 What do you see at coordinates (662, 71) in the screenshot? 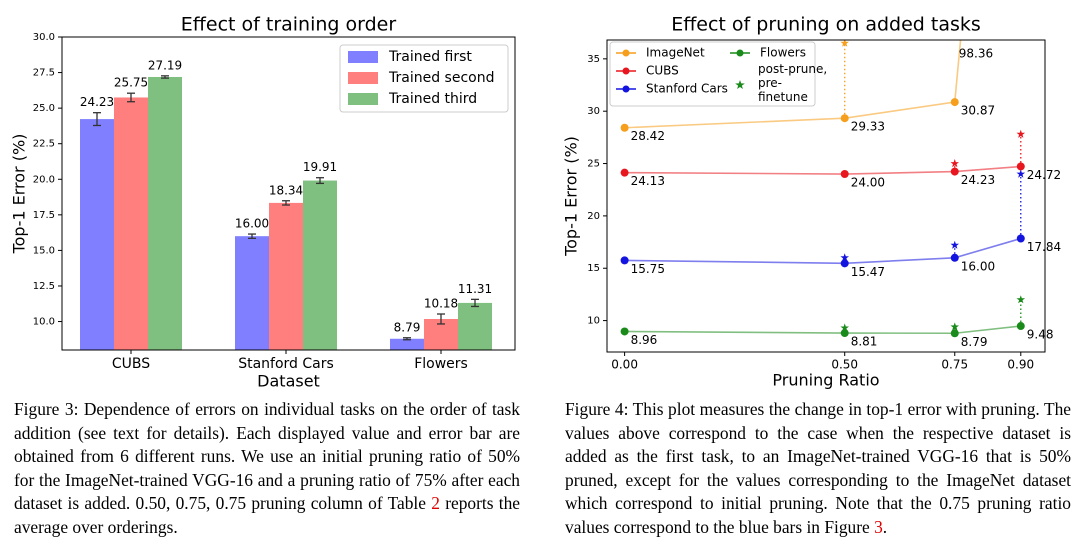
I see `legend-label: CUBS` at bounding box center [662, 71].